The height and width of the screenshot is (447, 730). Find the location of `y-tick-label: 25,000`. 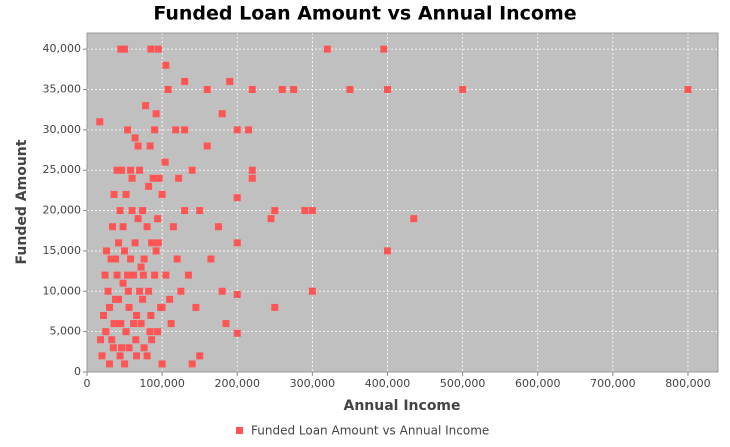

y-tick-label: 25,000 is located at coordinates (62, 169).